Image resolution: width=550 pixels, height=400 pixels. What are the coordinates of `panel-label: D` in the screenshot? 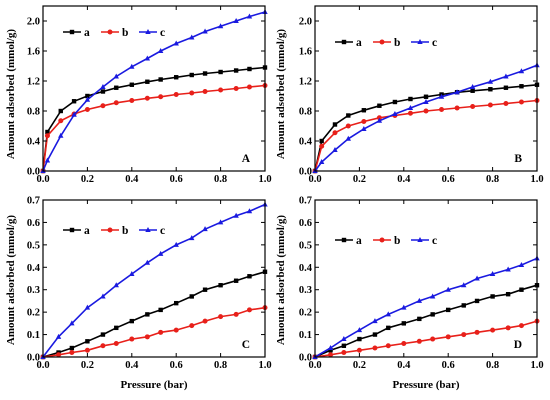 It's located at (518, 345).